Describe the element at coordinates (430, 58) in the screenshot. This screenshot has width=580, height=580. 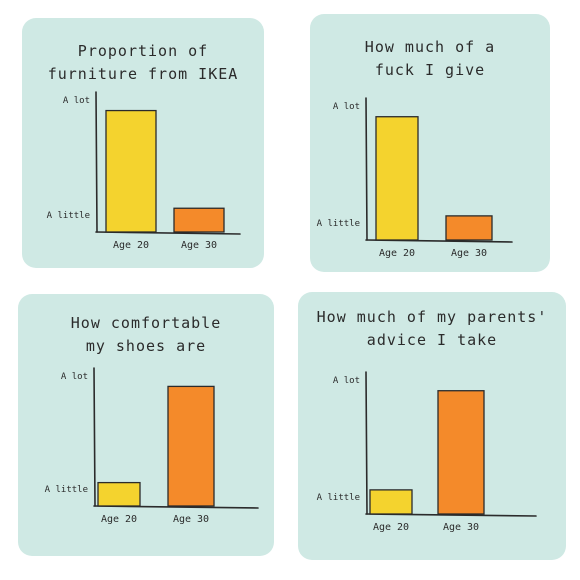
I see `chart-title: How much of a fuck I give` at that location.